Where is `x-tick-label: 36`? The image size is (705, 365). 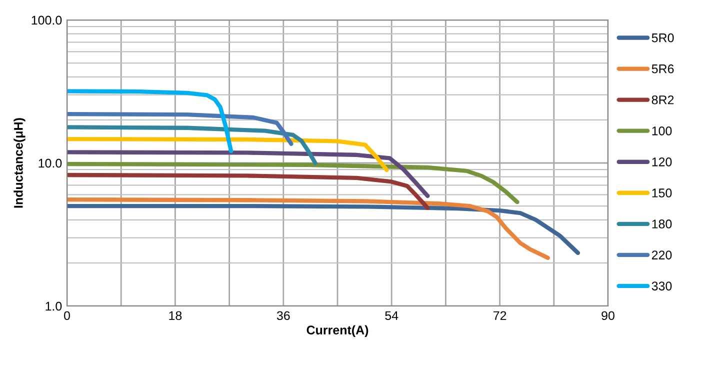 x-tick-label: 36 is located at coordinates (283, 315).